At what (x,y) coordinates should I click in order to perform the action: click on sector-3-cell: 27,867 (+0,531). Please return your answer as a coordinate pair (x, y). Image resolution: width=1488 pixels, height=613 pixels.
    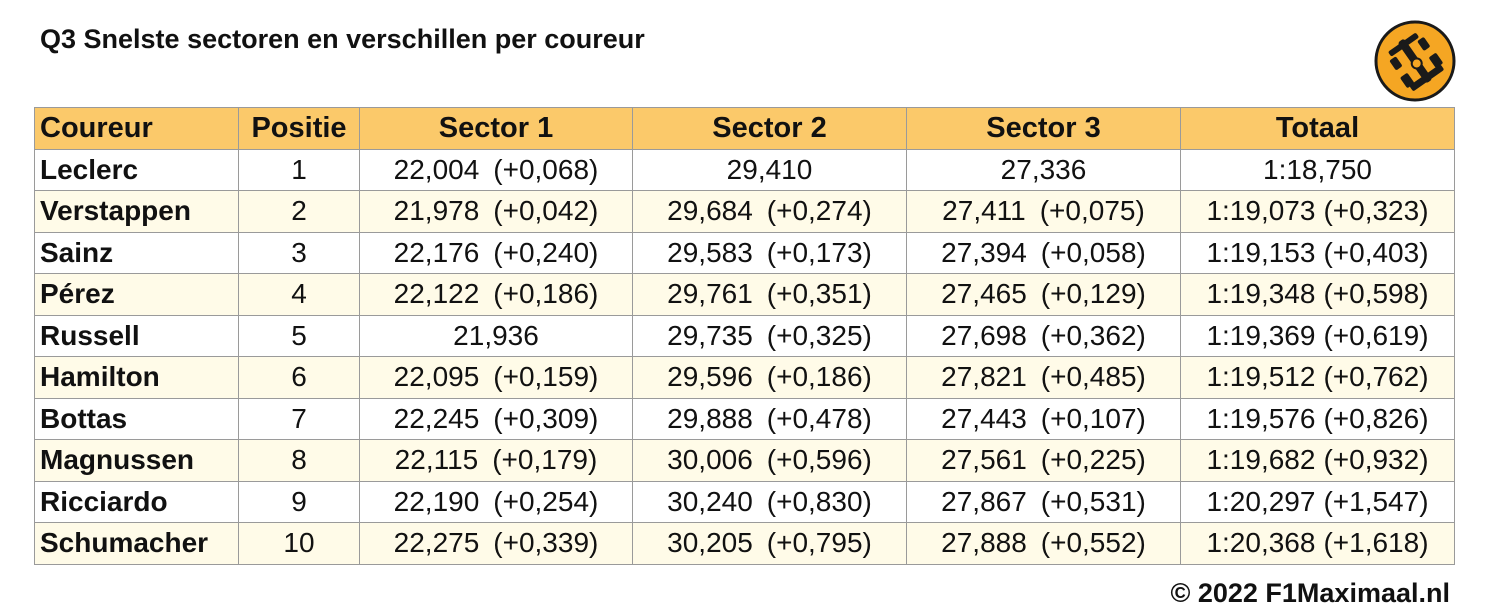
    Looking at the image, I should click on (1043, 501).